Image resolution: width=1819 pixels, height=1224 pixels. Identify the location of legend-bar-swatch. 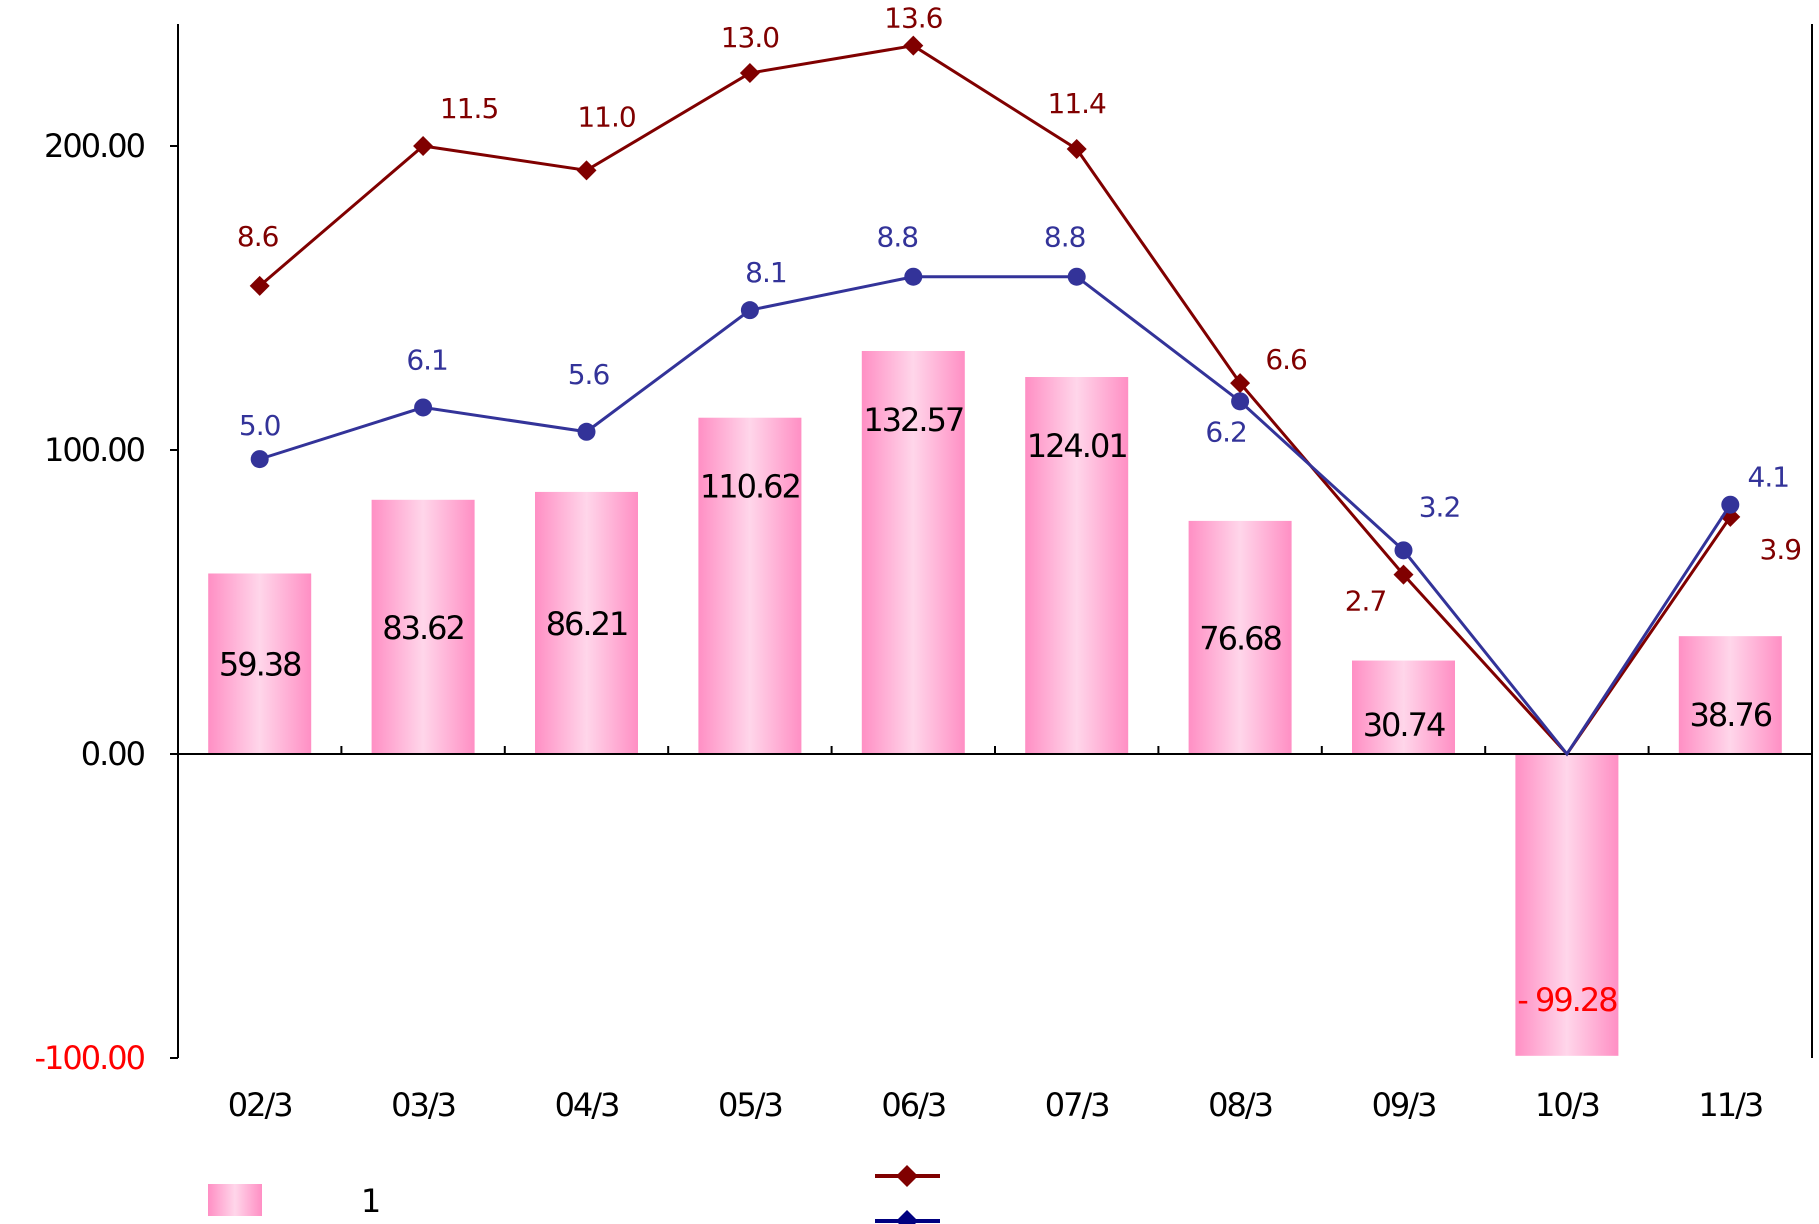
(235, 1200).